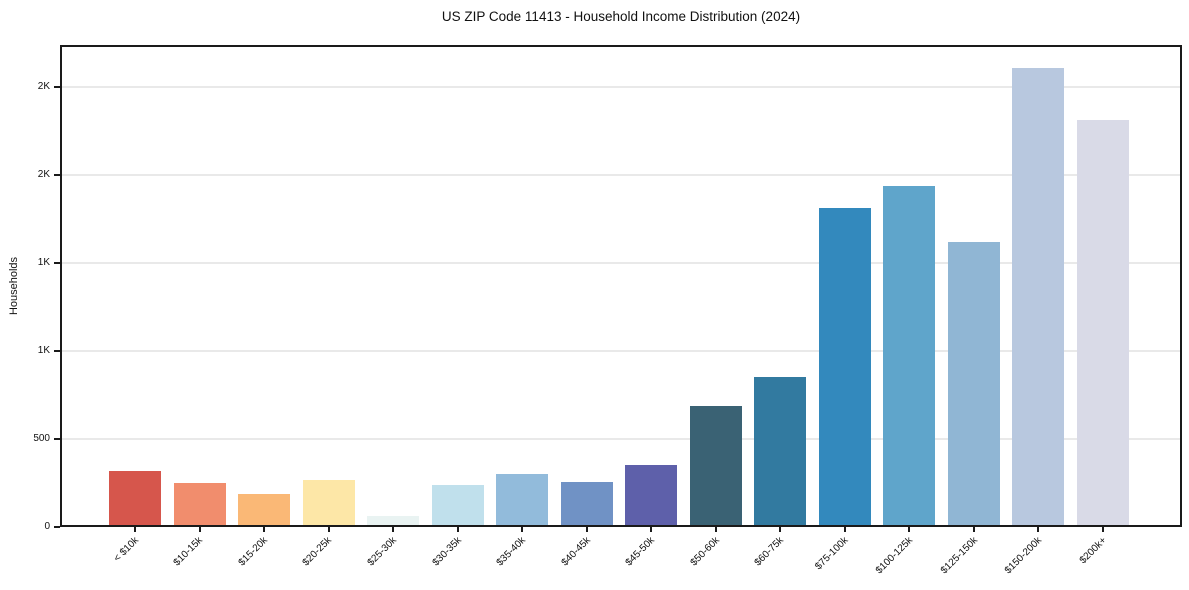  Describe the element at coordinates (47, 526) in the screenshot. I see `y-tick-label: 0` at that location.